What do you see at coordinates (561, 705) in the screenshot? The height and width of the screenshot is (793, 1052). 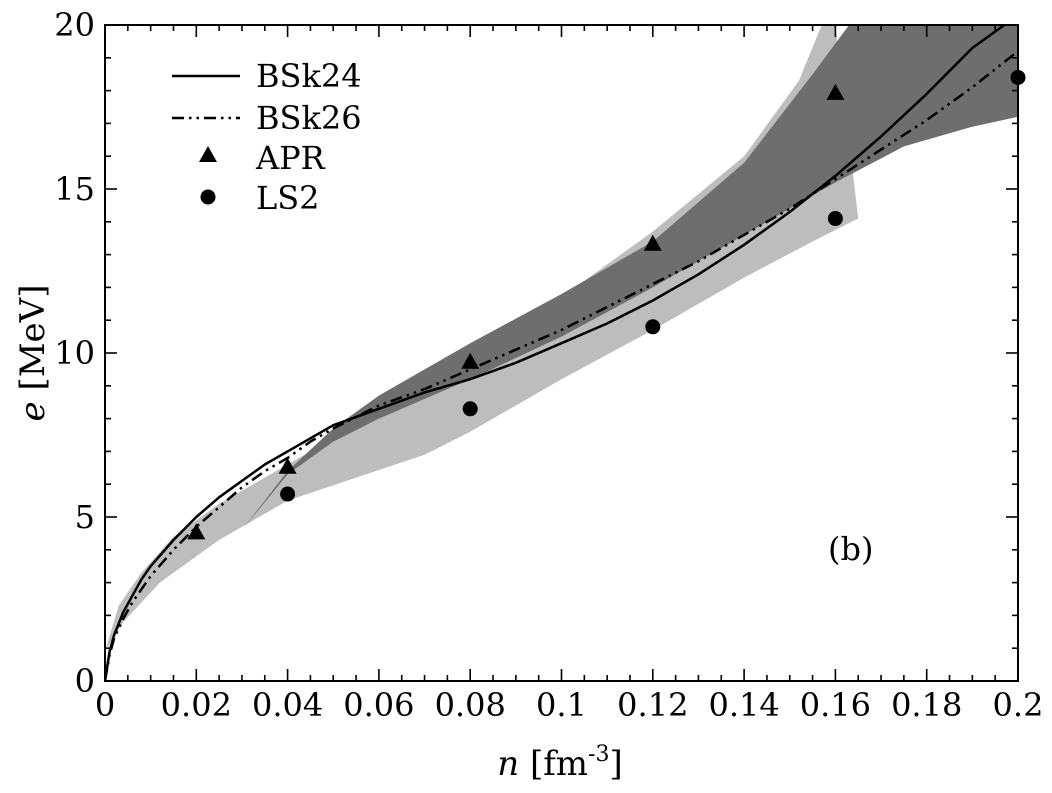 I see `x-tick-label: 0.1` at bounding box center [561, 705].